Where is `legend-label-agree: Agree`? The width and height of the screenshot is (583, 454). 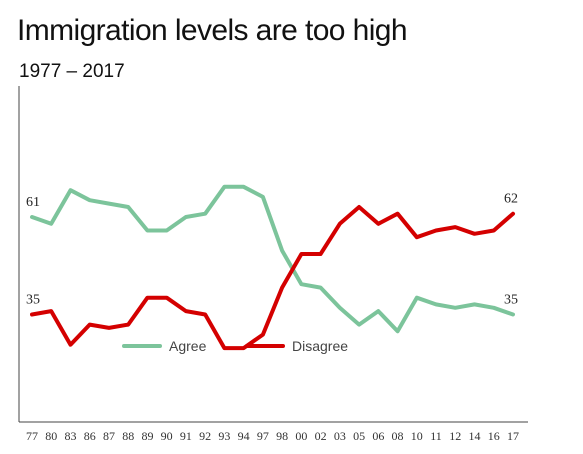 legend-label-agree: Agree is located at coordinates (188, 346).